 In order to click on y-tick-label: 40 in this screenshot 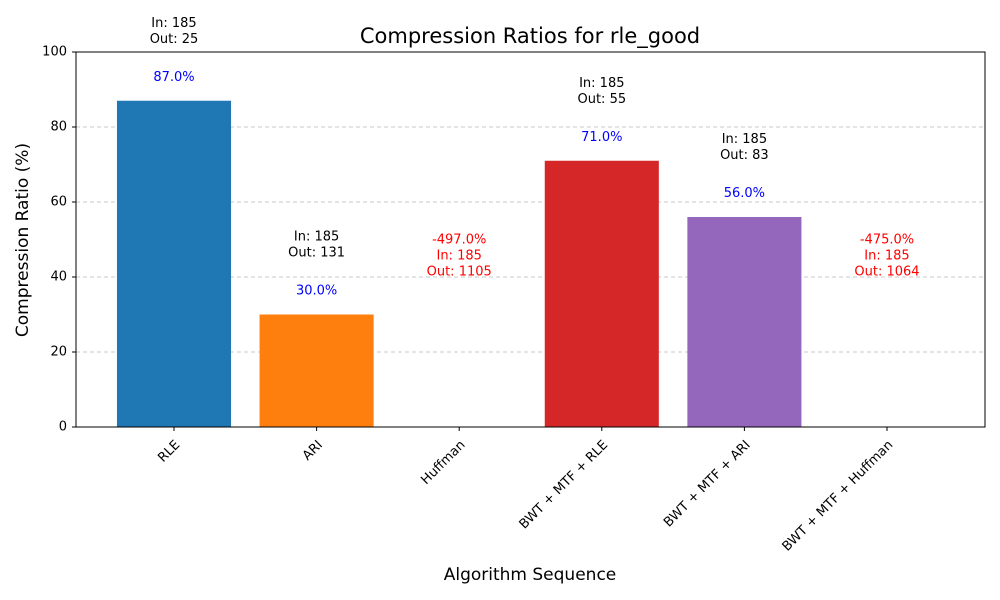, I will do `click(58, 277)`.